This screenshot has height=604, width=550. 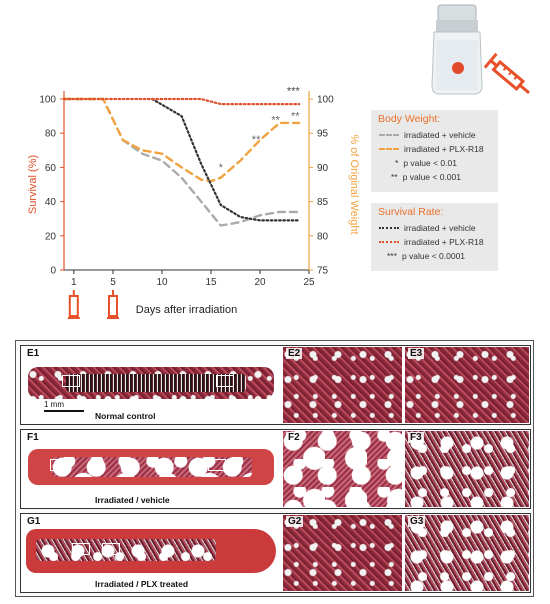 I want to click on panel-e1: E1 1 mm Normal control, so click(x=151, y=385).